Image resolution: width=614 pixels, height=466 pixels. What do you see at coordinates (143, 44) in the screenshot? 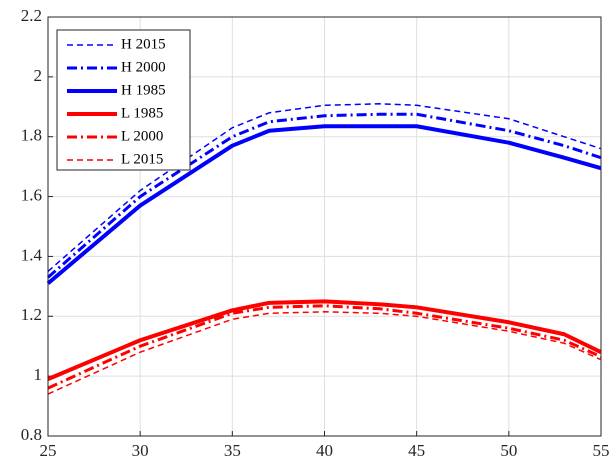
I see `legend-label: H 2015` at bounding box center [143, 44].